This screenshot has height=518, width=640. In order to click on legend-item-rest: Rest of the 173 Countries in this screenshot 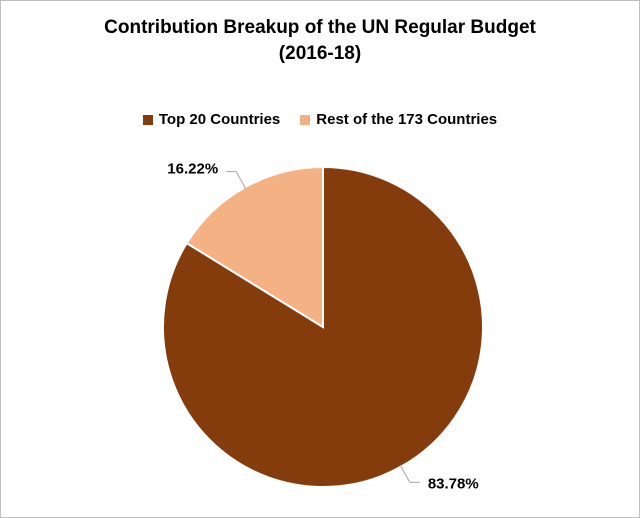, I will do `click(398, 119)`.